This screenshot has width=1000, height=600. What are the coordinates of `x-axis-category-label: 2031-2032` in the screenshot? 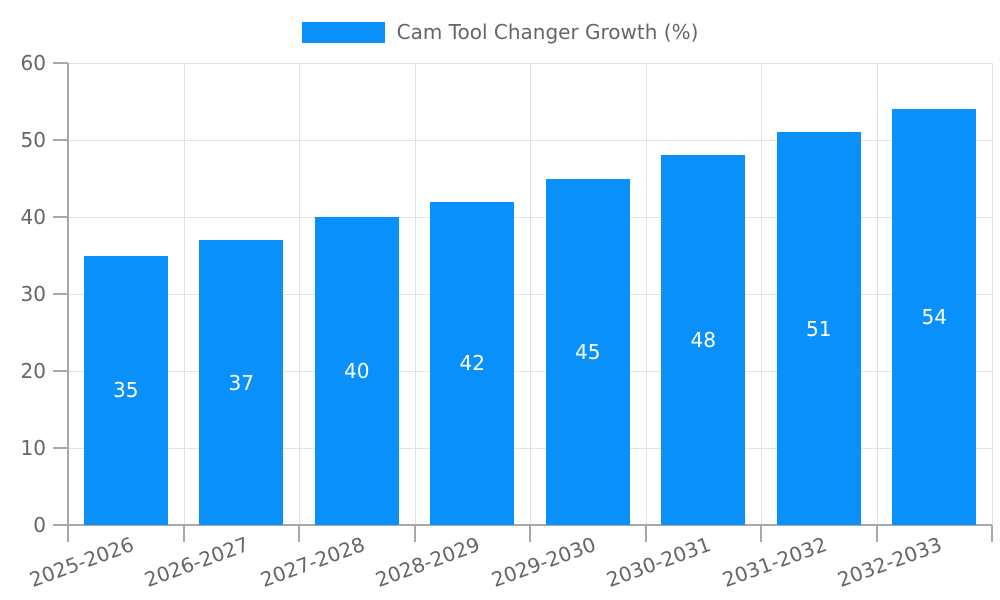 It's located at (774, 562).